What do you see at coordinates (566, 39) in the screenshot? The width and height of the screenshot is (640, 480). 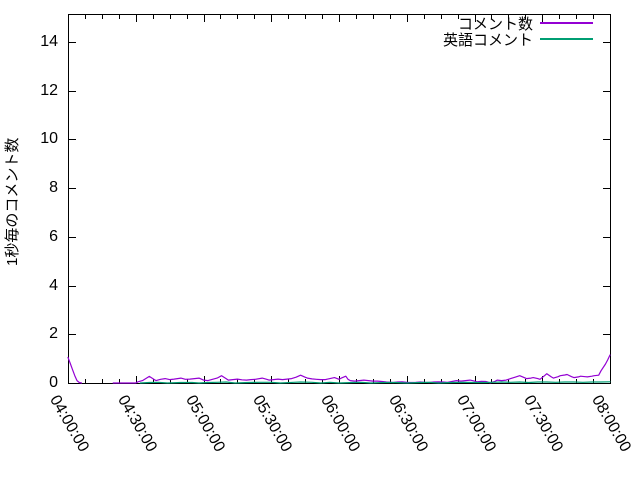 I see `legend-line-sample-green` at bounding box center [566, 39].